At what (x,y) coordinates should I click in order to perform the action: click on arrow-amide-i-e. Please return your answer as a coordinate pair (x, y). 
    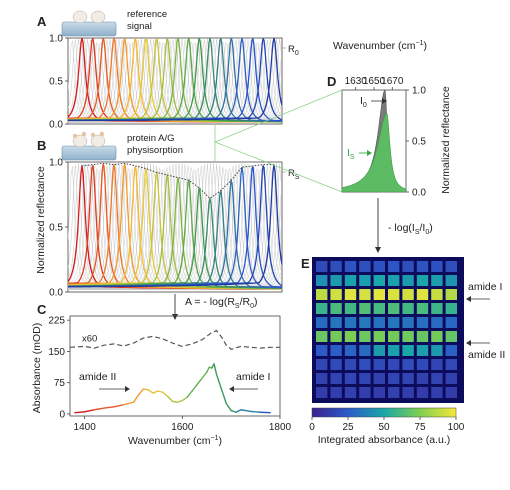
    Looking at the image, I should click on (478, 299).